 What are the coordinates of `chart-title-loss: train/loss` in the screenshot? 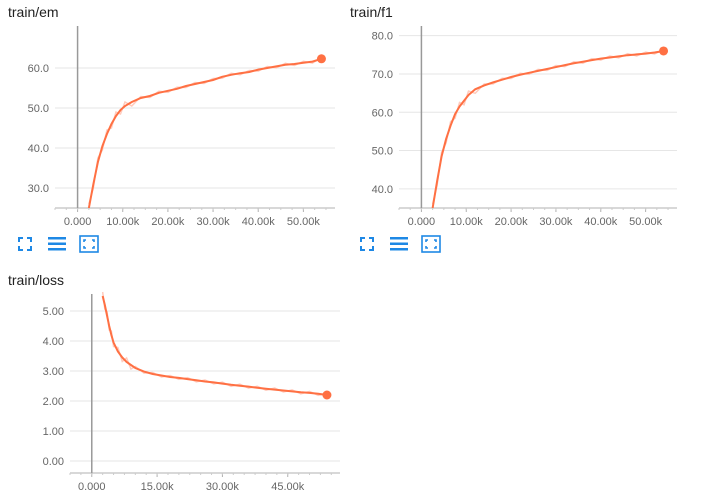 It's located at (36, 280).